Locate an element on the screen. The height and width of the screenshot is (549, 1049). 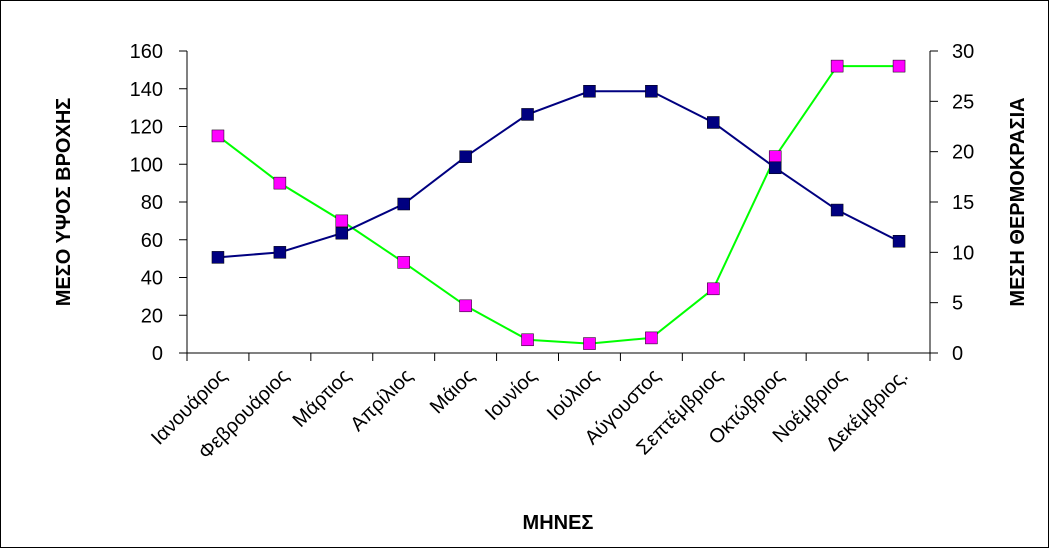
y-left-tick-label: 120 is located at coordinates (146, 128).